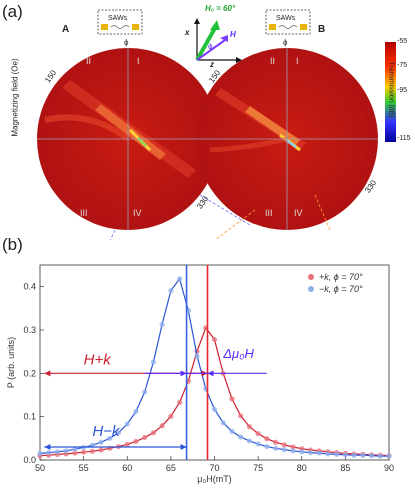  I want to click on colorbar-tick-0: -55, so click(402, 41).